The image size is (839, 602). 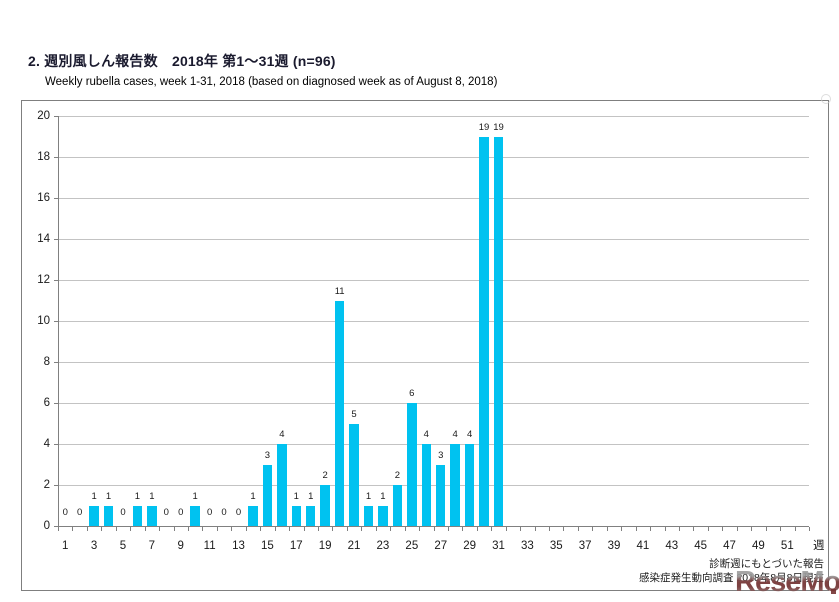 What do you see at coordinates (46, 444) in the screenshot?
I see `y-axis-label: 4` at bounding box center [46, 444].